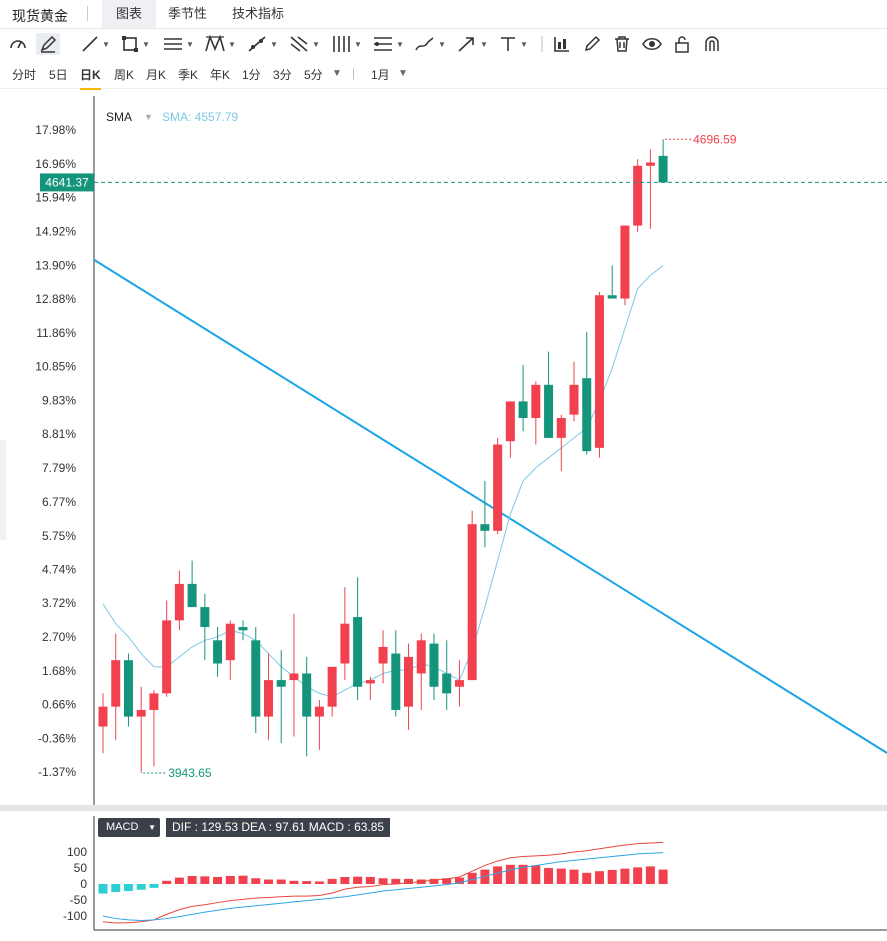  What do you see at coordinates (129, 827) in the screenshot?
I see `macd-selector: MACD ▼` at bounding box center [129, 827].